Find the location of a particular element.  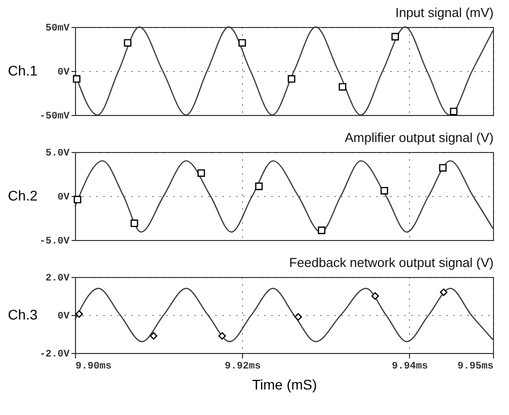

chart-title: Feedback network output signal (V) is located at coordinates (391, 262).